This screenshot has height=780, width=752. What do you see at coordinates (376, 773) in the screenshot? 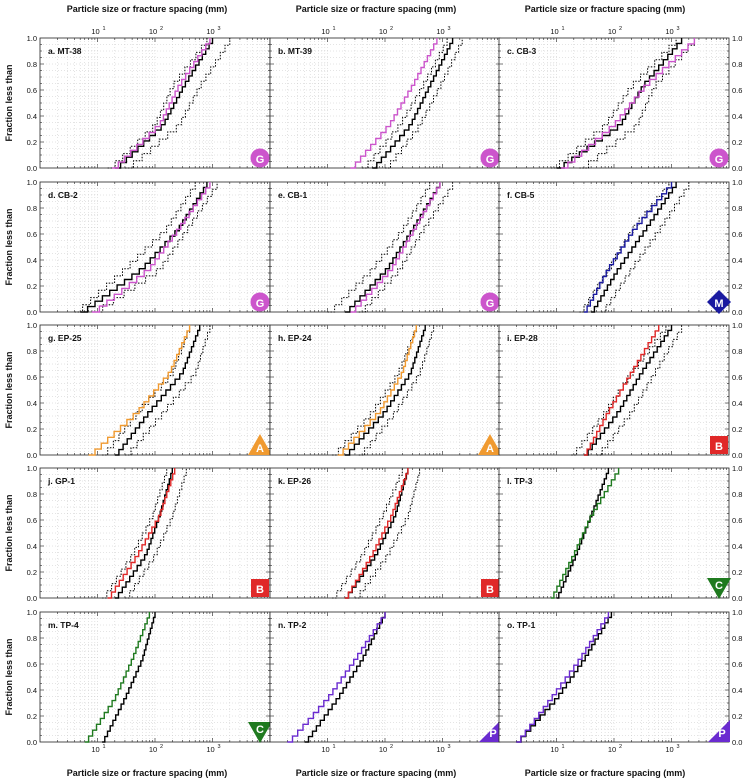
I see `bottom-axis-label-mid: Particle size or fracture spacing (mm)` at bounding box center [376, 773].